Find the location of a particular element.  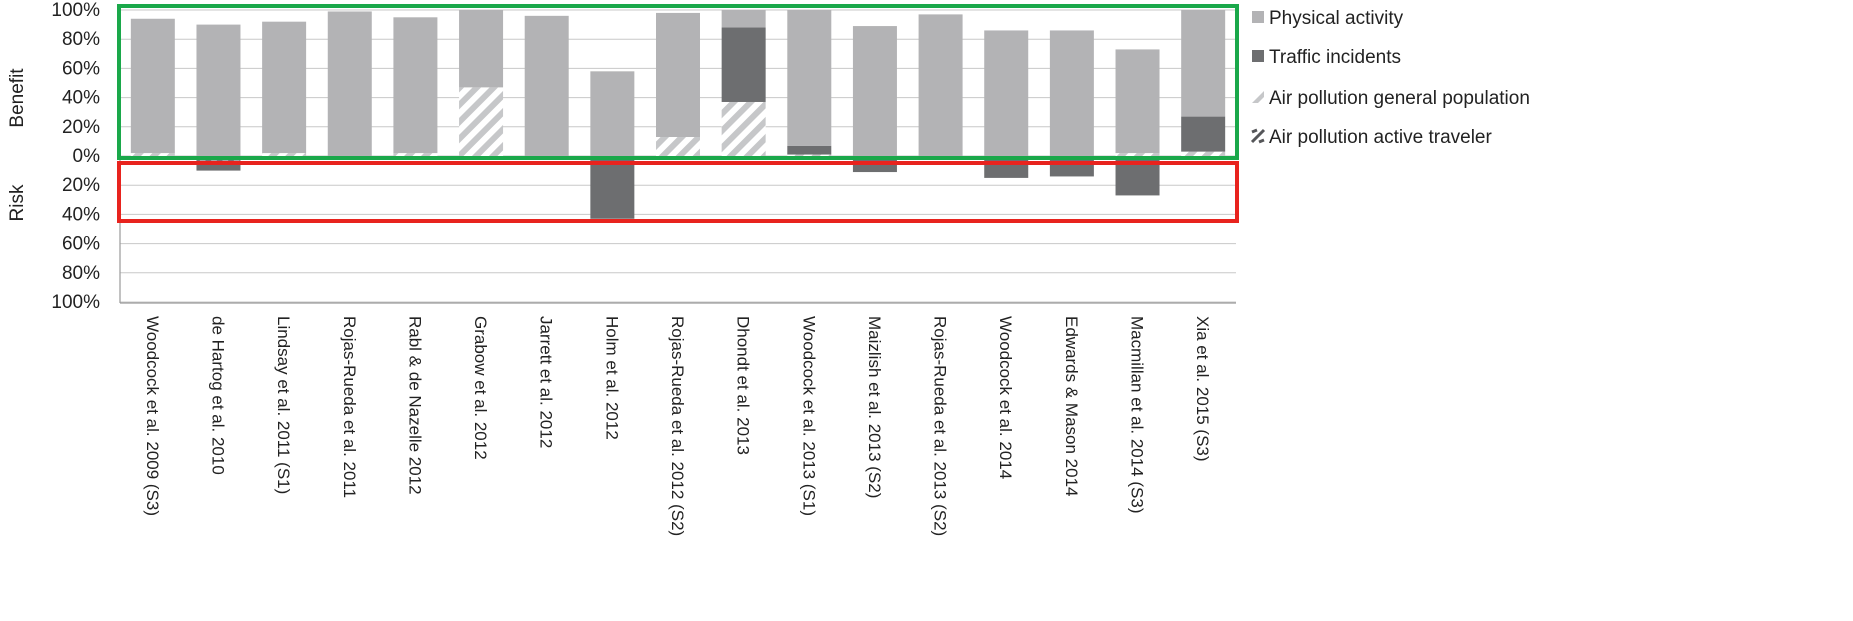

x-tick-label: Lindsay et al. 2011 (S1) is located at coordinates (283, 405).